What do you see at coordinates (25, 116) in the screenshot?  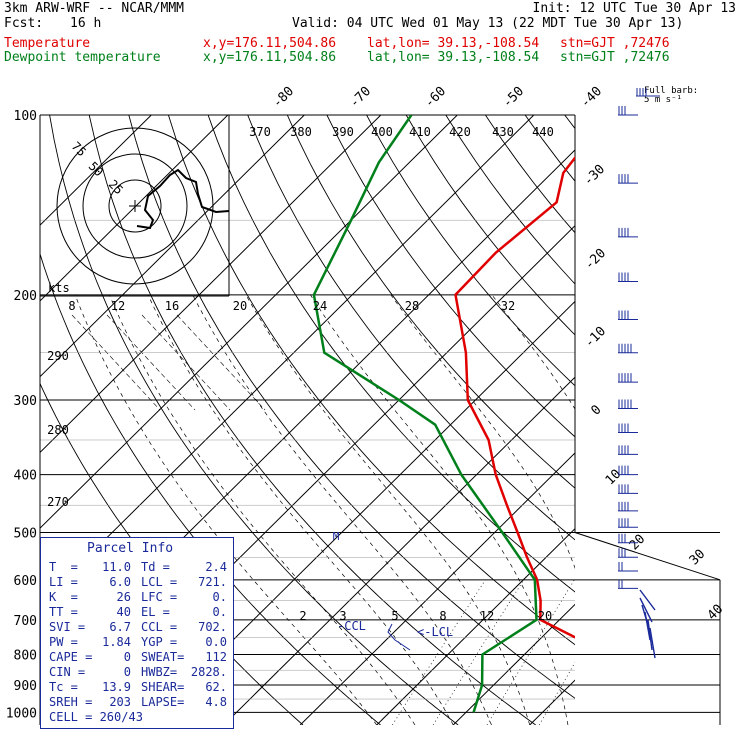 I see `pressure-label: 100` at bounding box center [25, 116].